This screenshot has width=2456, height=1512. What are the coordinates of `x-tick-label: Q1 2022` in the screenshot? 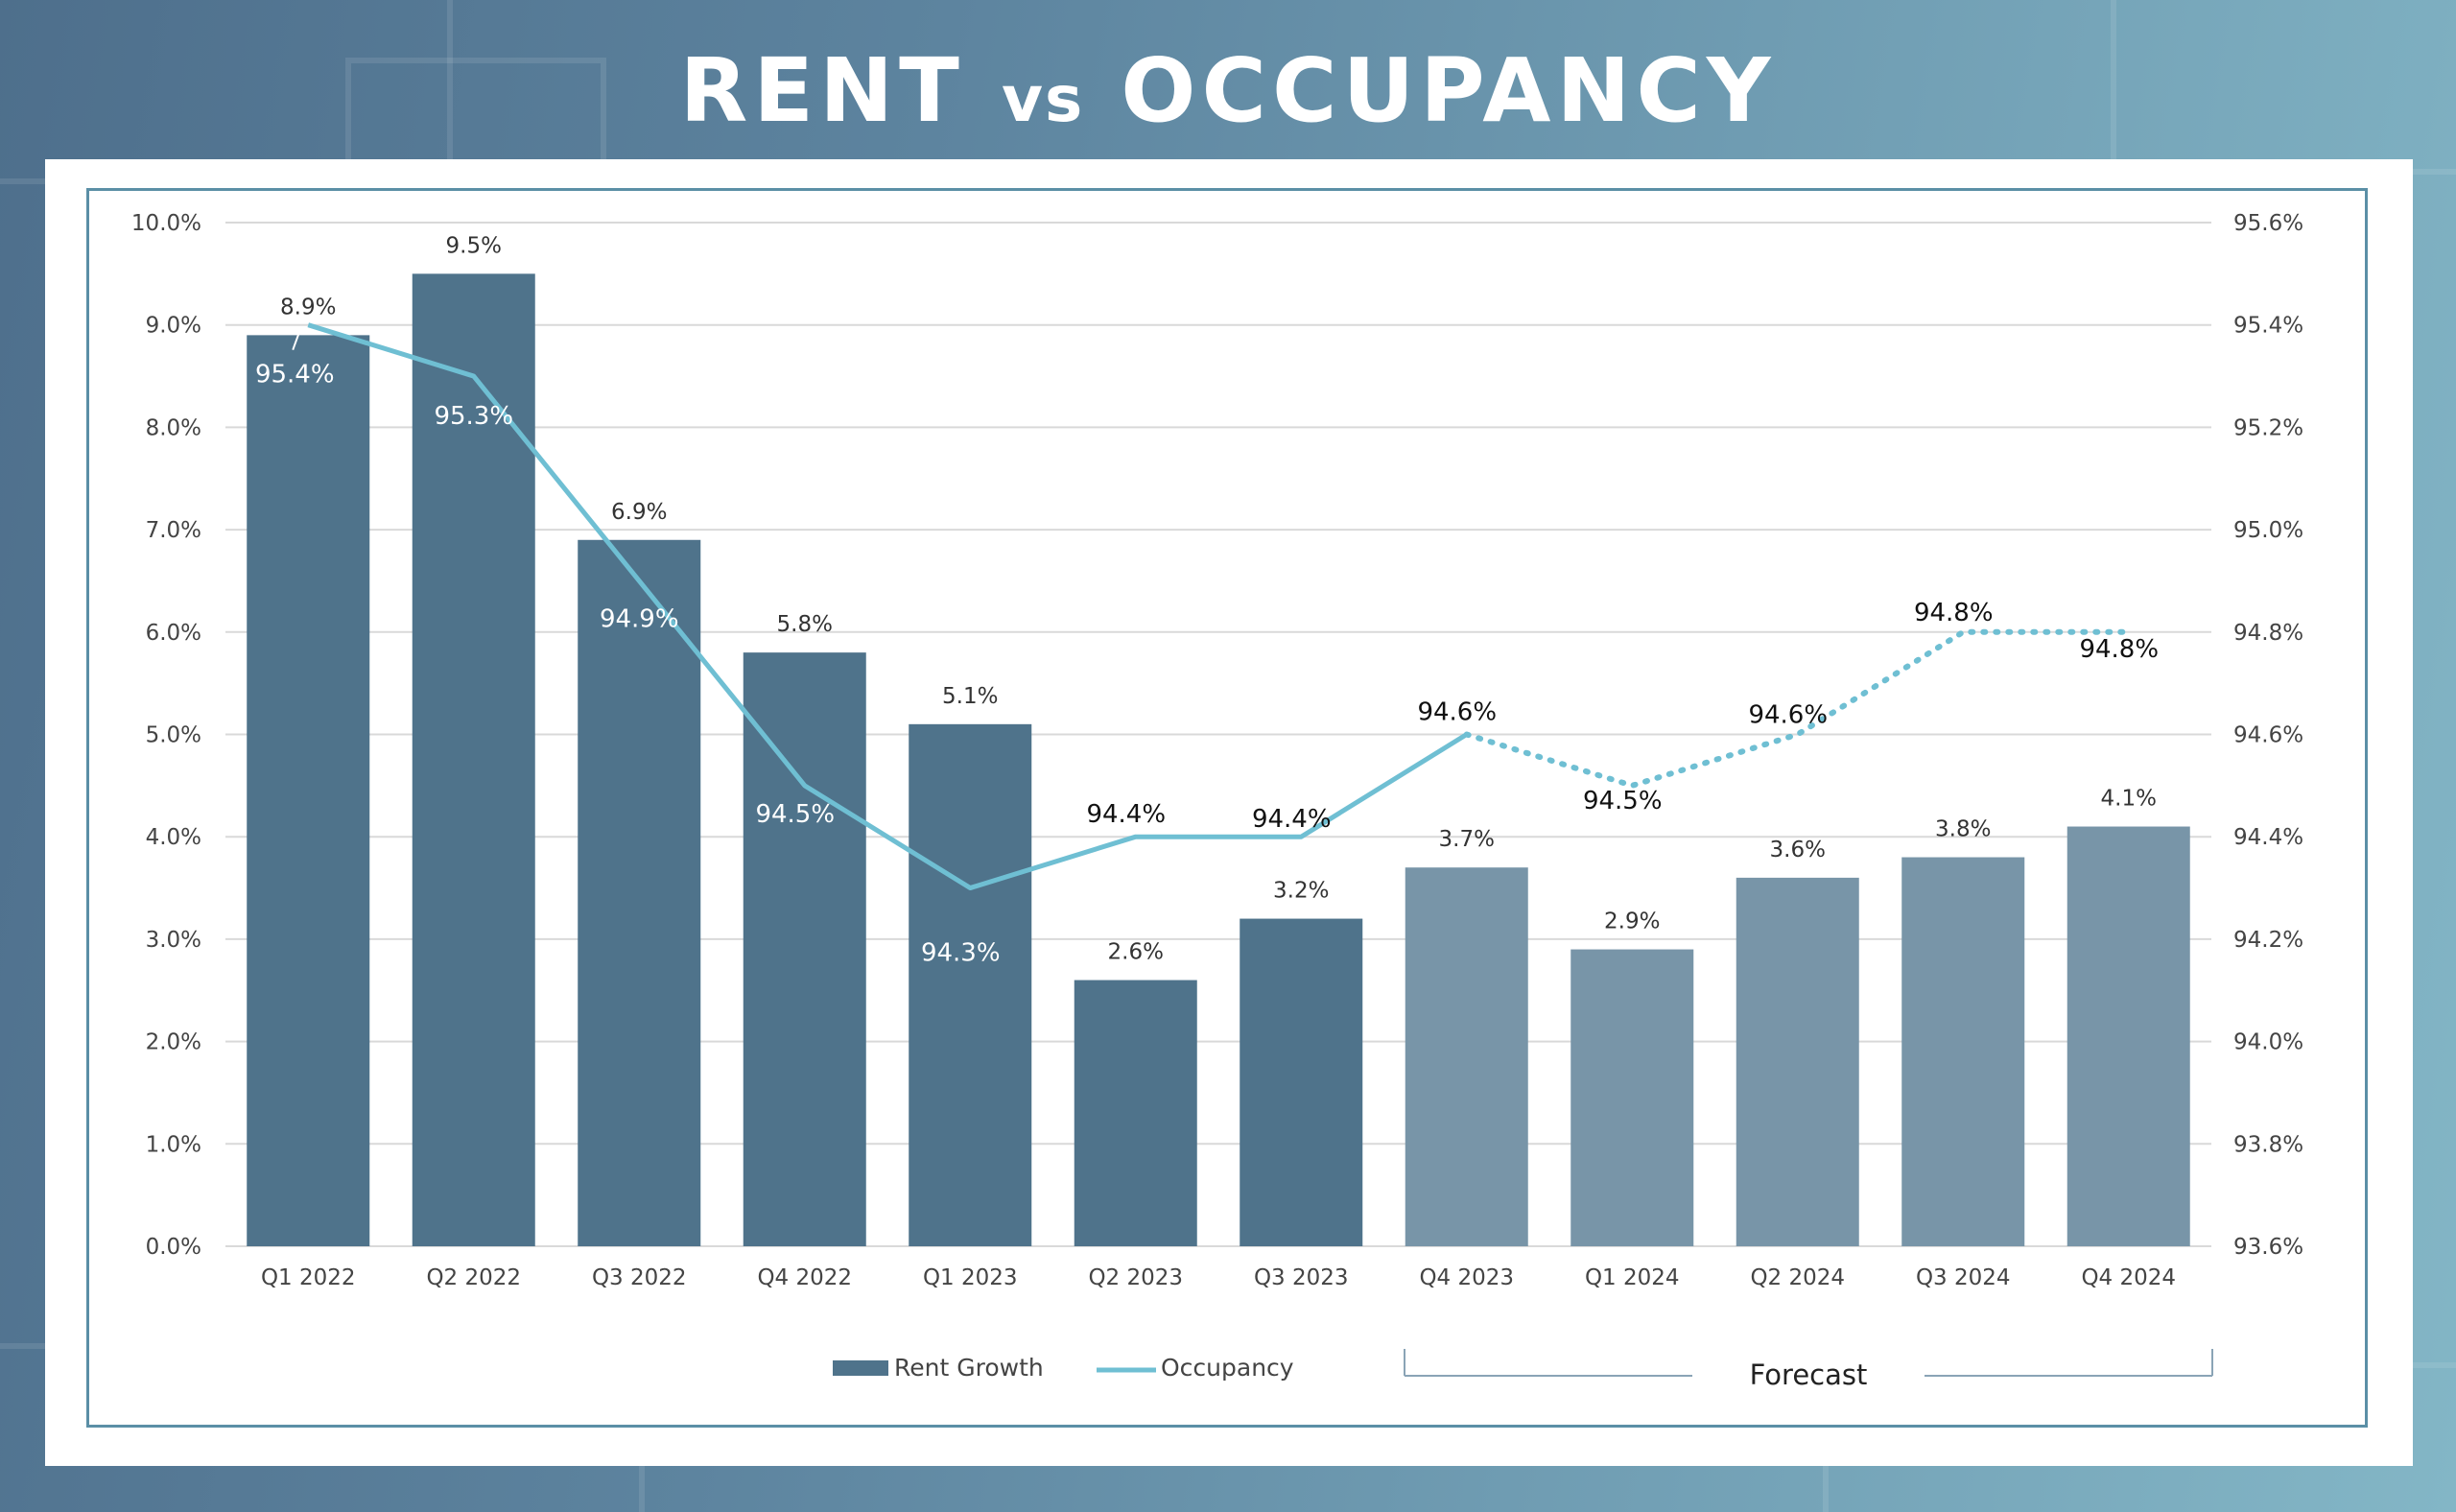 It's located at (308, 1277).